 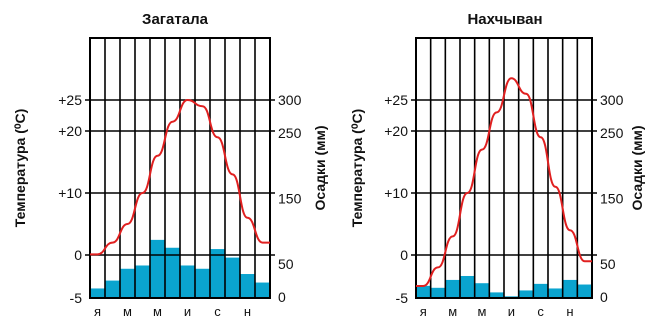 What do you see at coordinates (504, 19) in the screenshot?
I see `chart-title: Нахчыван` at bounding box center [504, 19].